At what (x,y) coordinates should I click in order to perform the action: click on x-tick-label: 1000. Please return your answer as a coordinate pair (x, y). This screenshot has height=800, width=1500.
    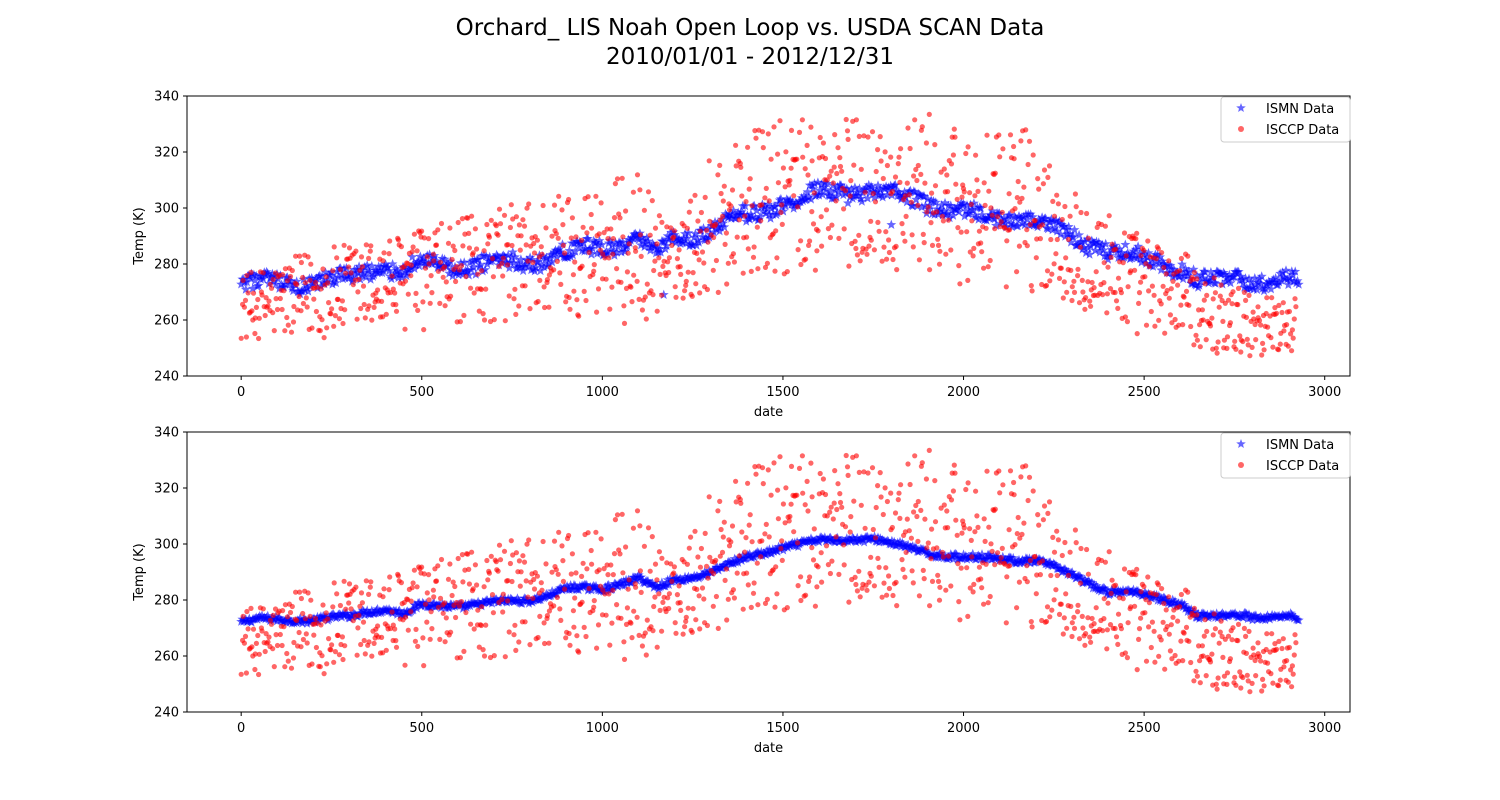
    Looking at the image, I should click on (602, 728).